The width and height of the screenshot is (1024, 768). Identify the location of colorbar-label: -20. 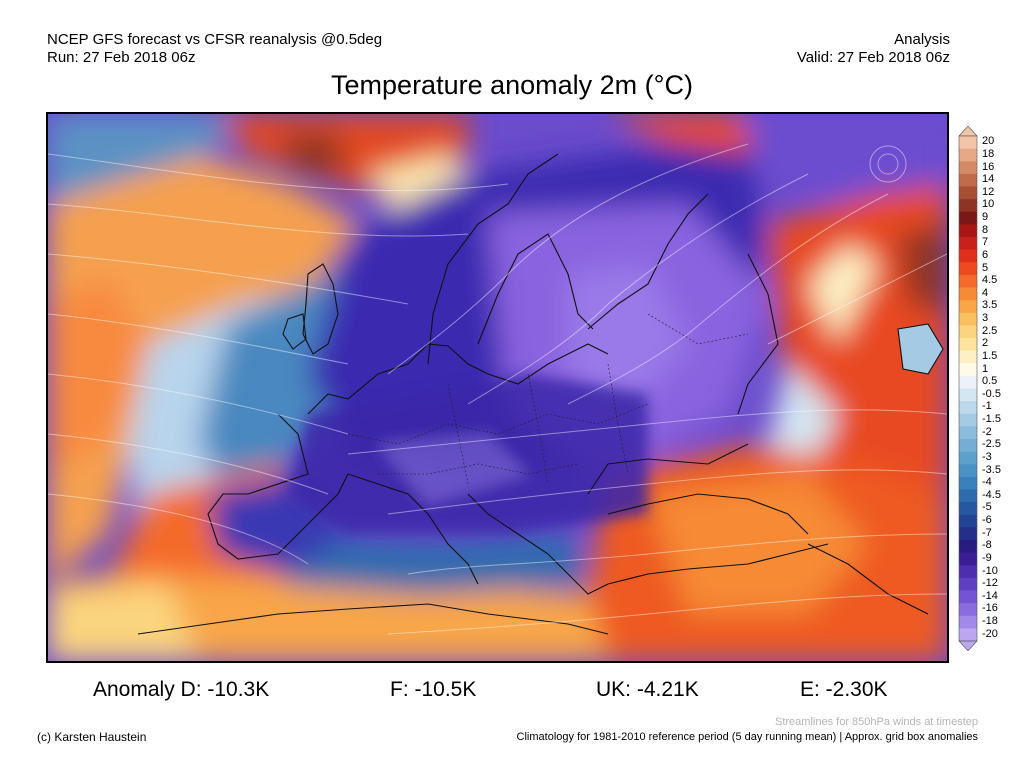
(990, 633).